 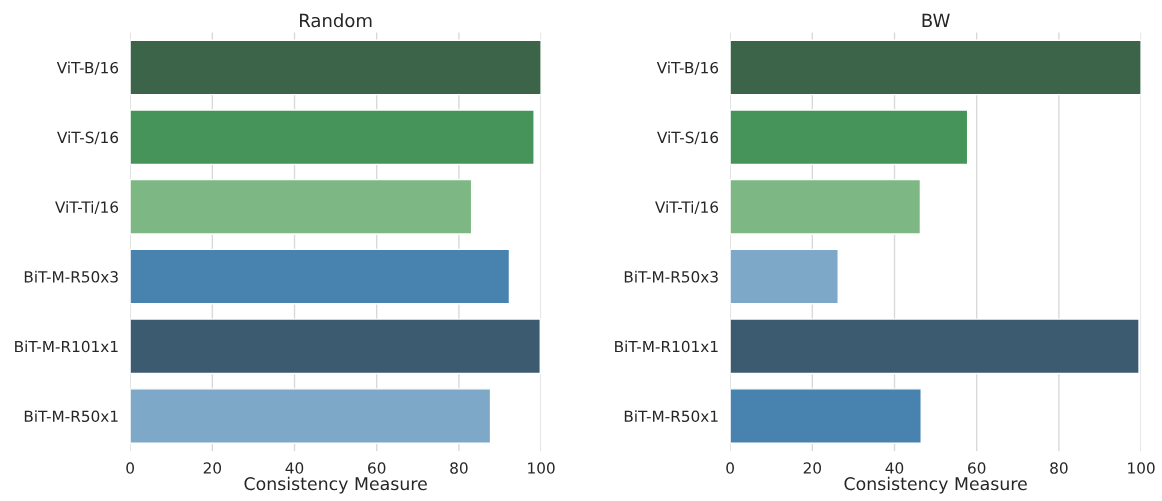 I want to click on chart-title: BW, so click(x=936, y=20).